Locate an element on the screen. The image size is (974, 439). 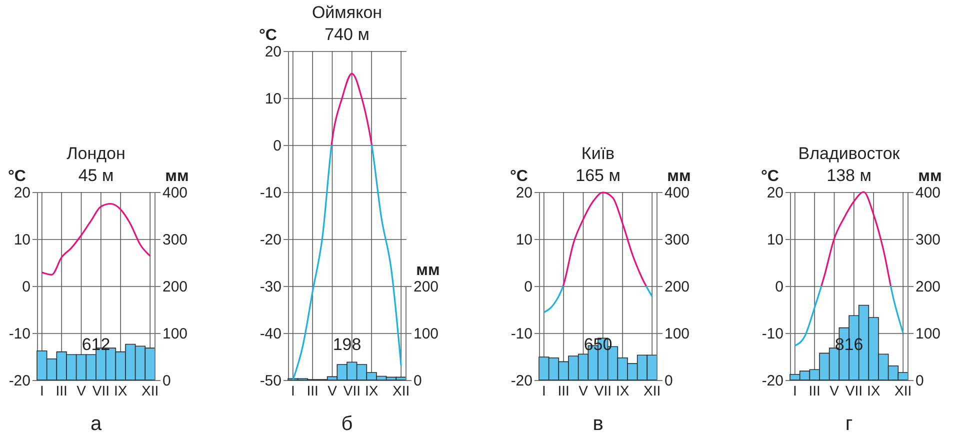
chart-title: Київ is located at coordinates (598, 153).